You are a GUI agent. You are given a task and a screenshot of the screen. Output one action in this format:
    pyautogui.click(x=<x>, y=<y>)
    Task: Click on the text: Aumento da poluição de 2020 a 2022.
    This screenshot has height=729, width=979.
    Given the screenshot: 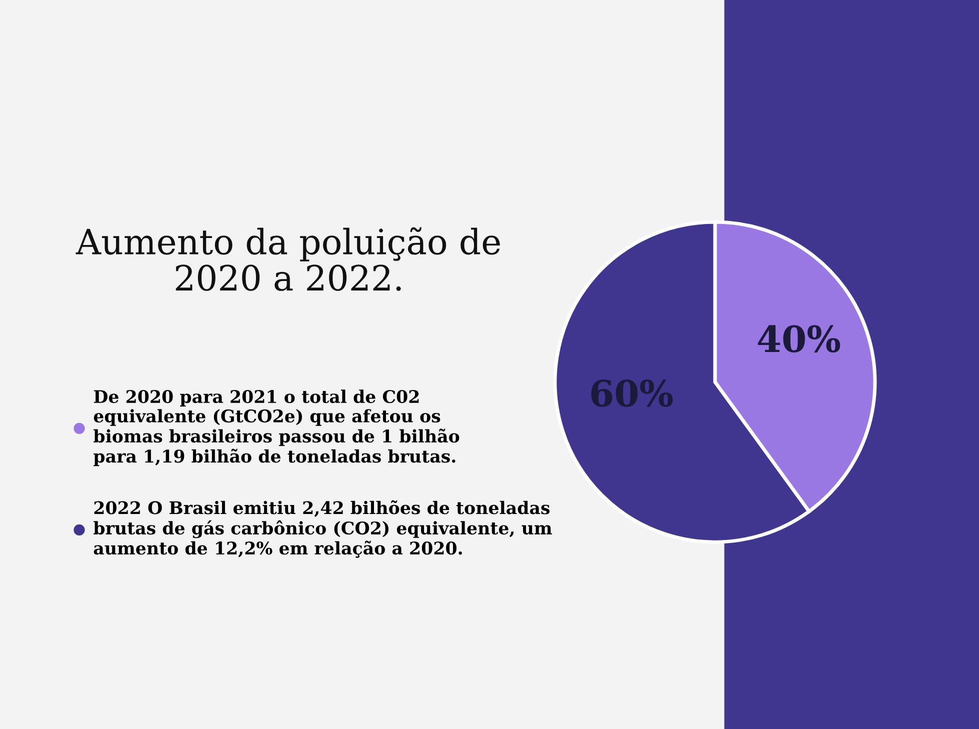 What is the action you would take?
    pyautogui.click(x=288, y=259)
    